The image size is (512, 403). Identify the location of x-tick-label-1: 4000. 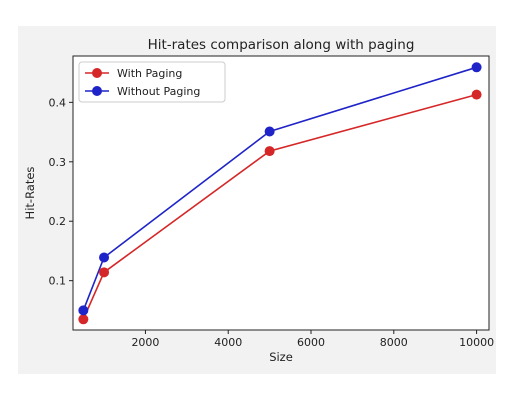
(228, 342).